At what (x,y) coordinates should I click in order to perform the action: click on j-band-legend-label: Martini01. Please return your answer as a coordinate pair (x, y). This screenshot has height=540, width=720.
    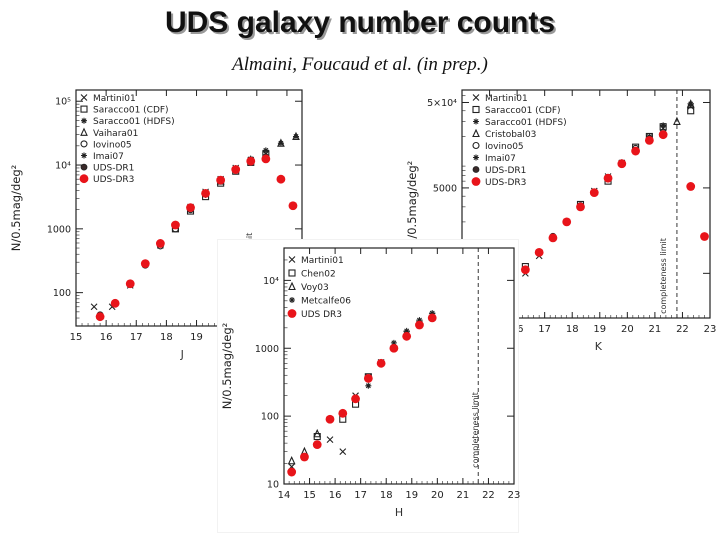
    Looking at the image, I should click on (114, 99).